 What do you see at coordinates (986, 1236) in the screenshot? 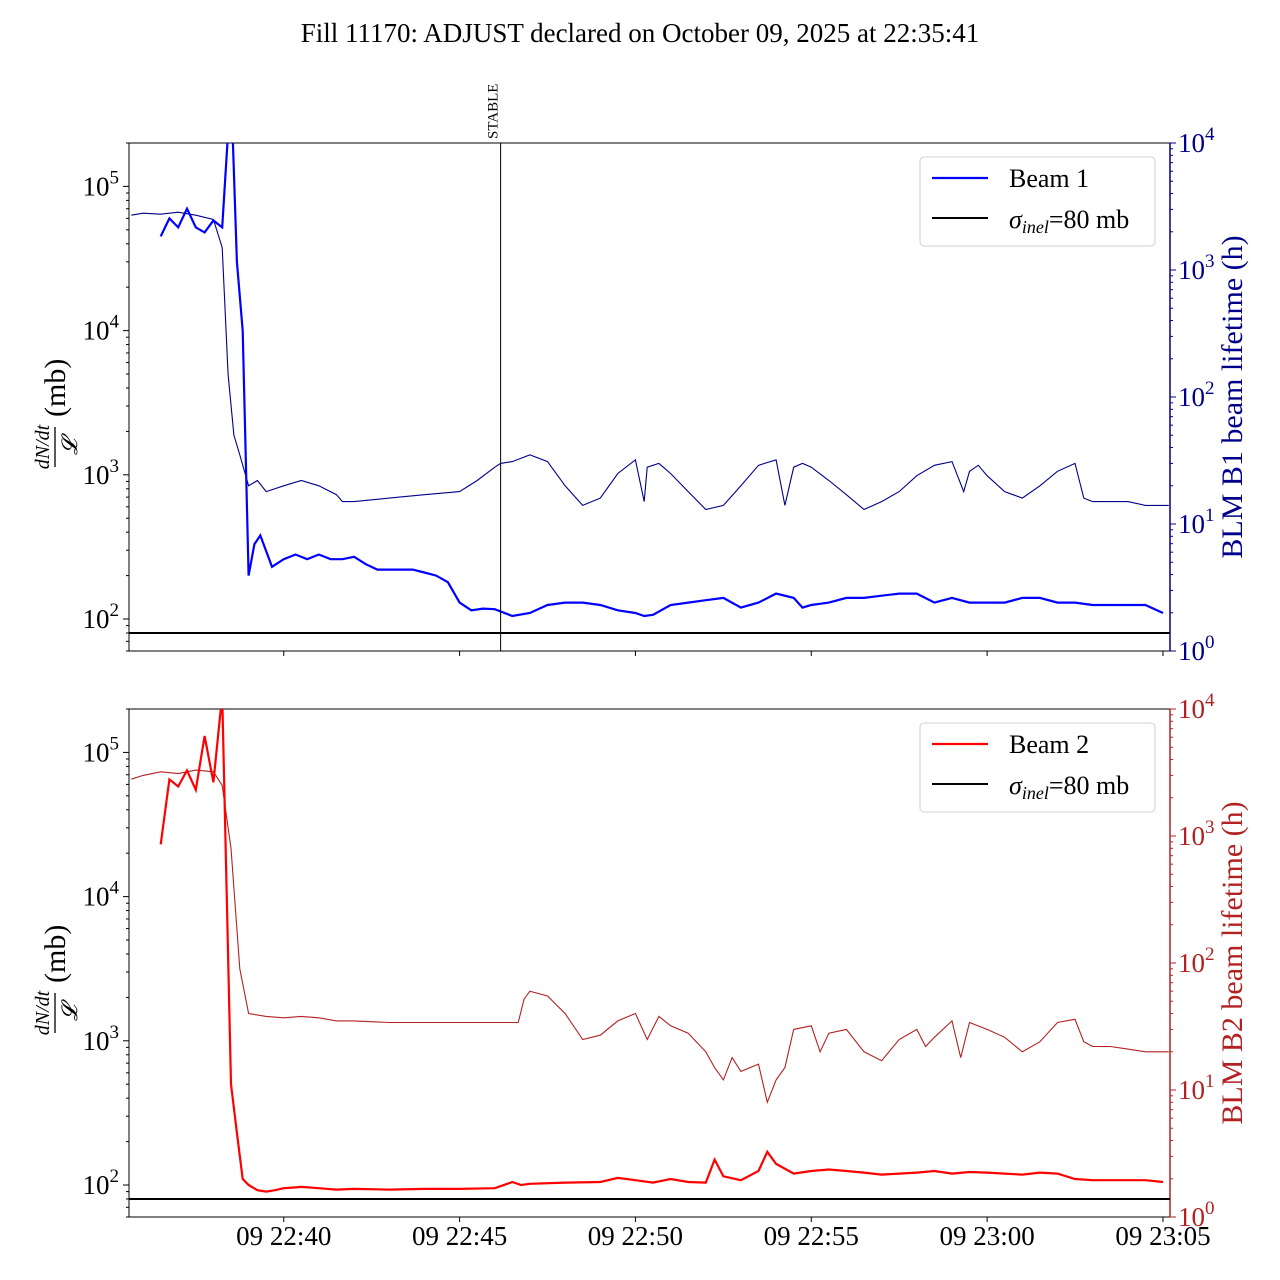
I see `x-tick-label: 09 23:00` at bounding box center [986, 1236].